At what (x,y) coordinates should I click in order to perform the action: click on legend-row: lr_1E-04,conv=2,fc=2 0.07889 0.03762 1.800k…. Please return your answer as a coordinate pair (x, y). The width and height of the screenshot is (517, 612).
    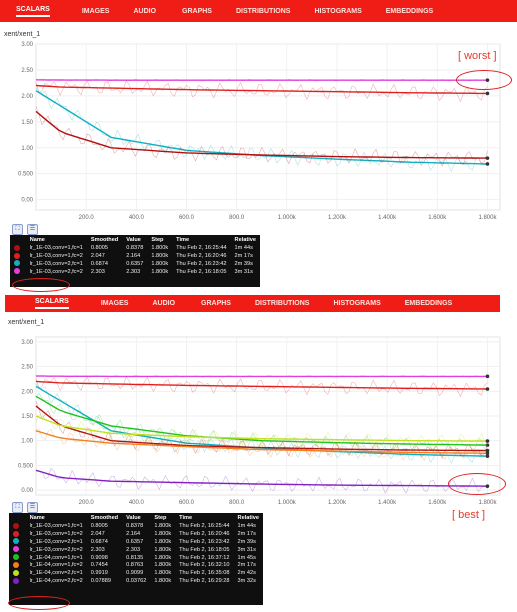
    Looking at the image, I should click on (136, 581).